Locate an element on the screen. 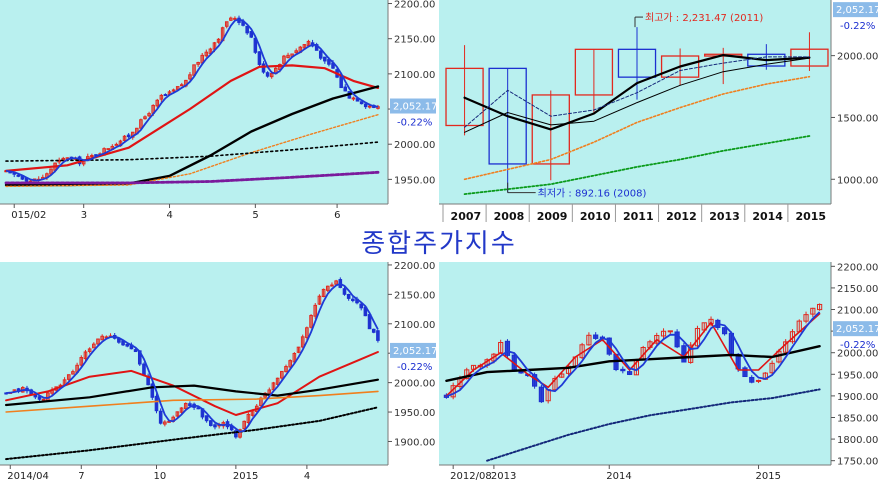  max-annotation: 최고가 : 2,231.47 (2011) is located at coordinates (704, 18).